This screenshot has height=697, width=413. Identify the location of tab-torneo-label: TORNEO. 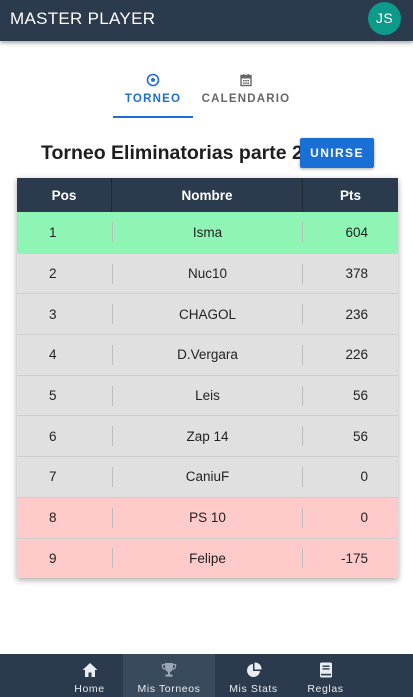
(153, 99).